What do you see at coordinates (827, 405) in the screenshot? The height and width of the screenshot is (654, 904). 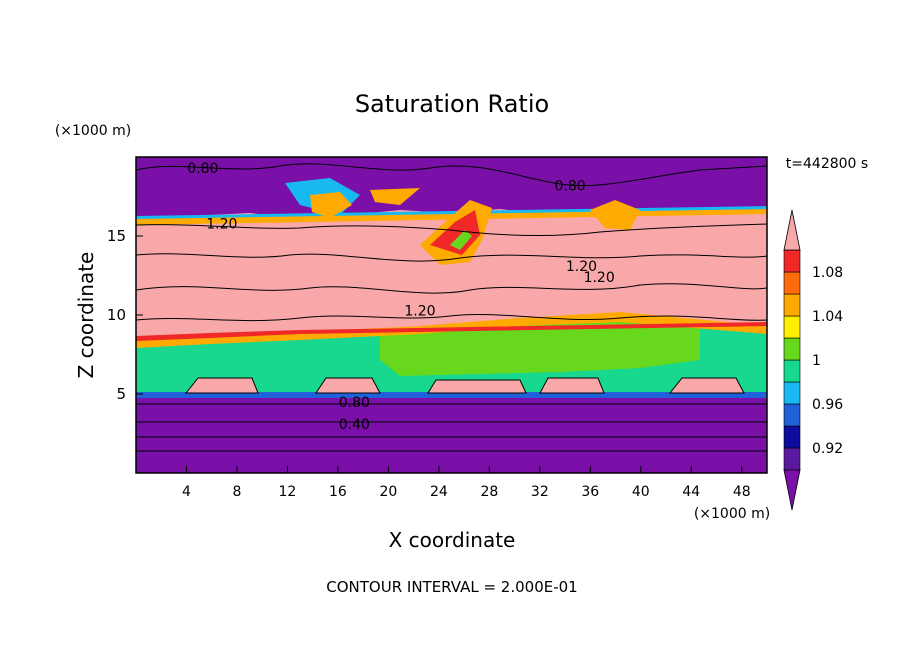 I see `colorbar-tick-label: 0.96` at bounding box center [827, 405].